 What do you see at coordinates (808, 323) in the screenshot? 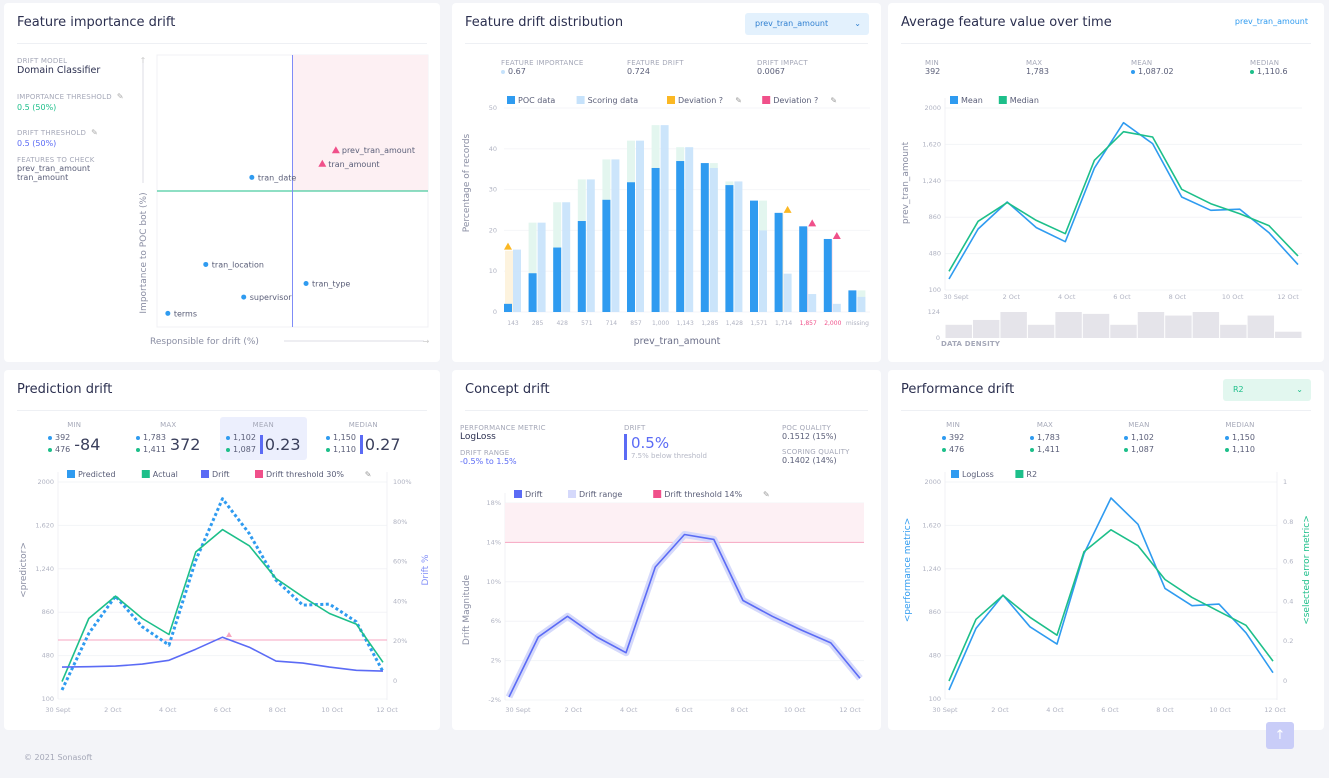
I see `x-tick-label: 1,857` at bounding box center [808, 323].